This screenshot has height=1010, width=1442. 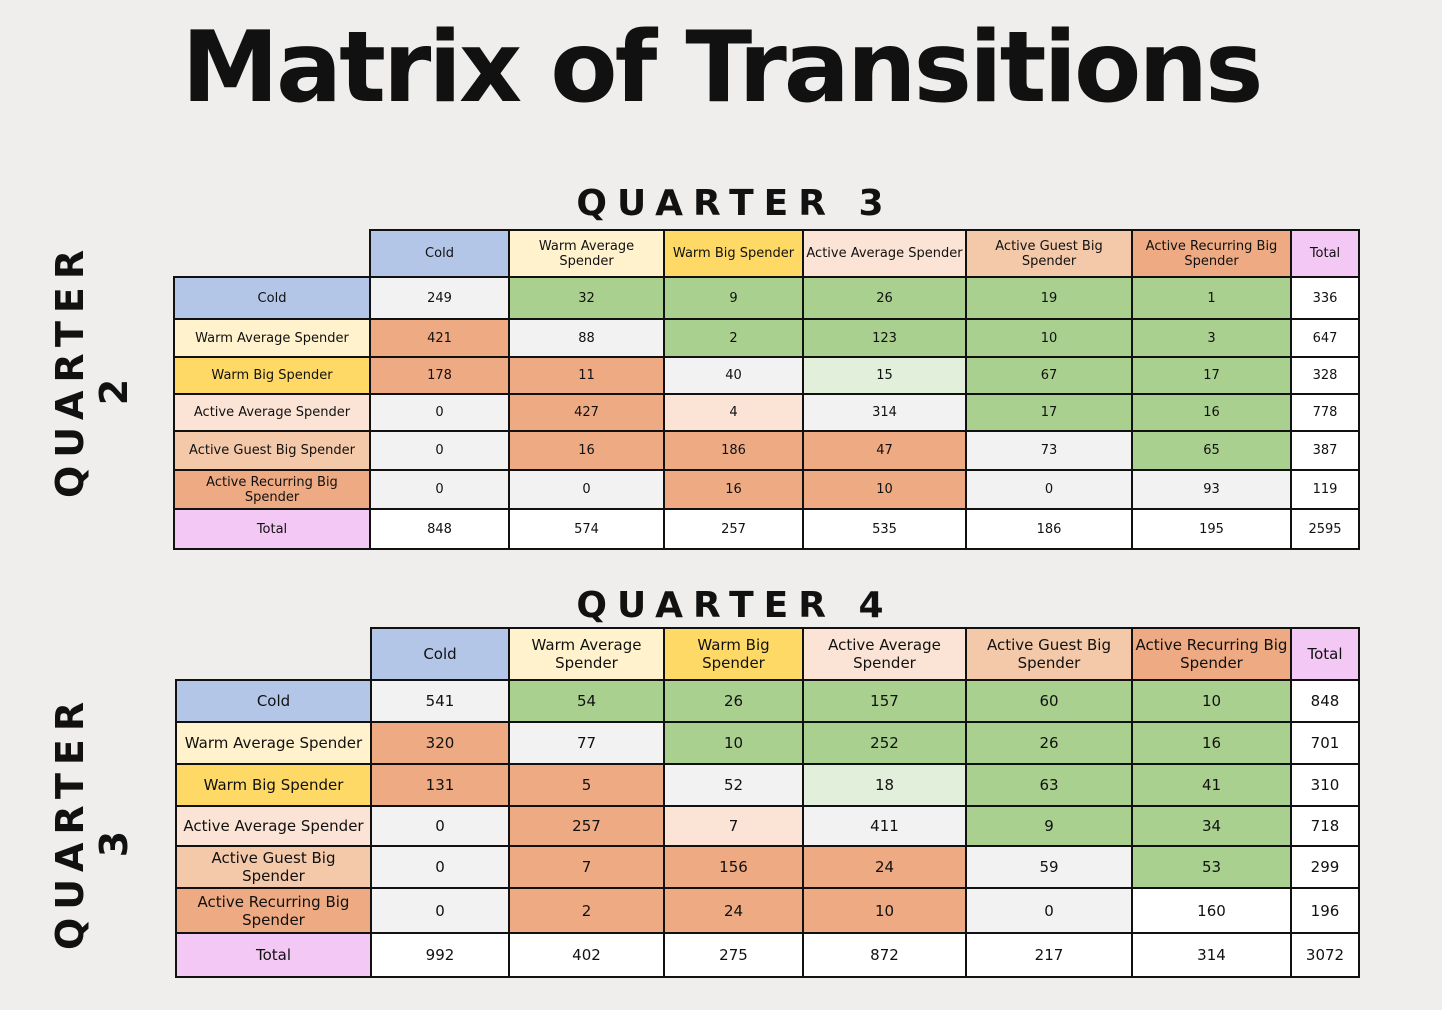 What do you see at coordinates (884, 298) in the screenshot?
I see `cell-cold-to-active-average-spender: 26` at bounding box center [884, 298].